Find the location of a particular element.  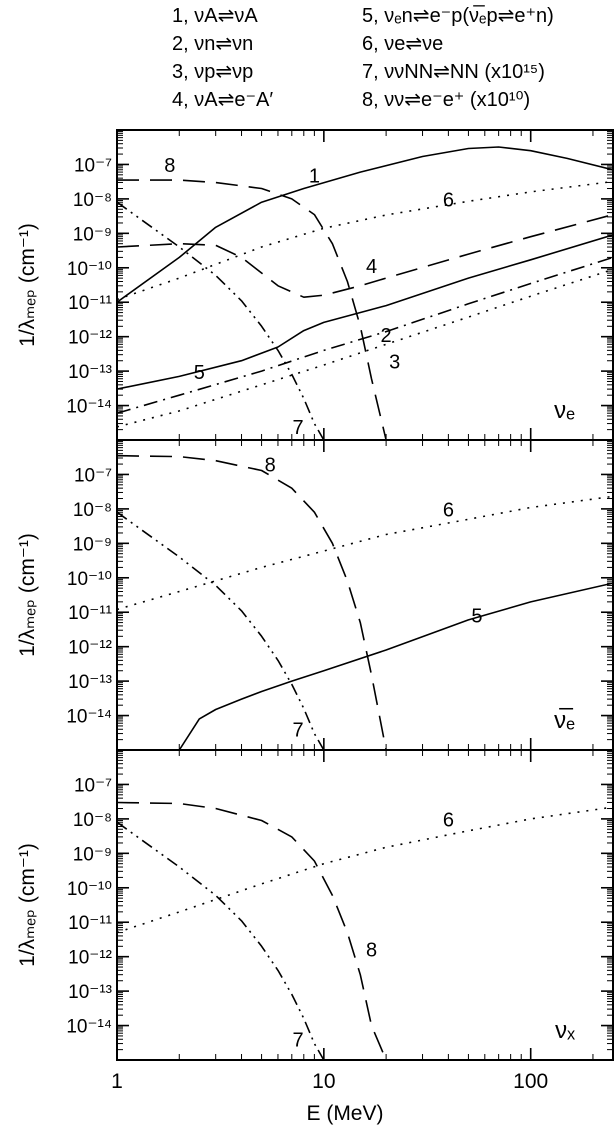

curve-label-2: 2 is located at coordinates (386, 336).